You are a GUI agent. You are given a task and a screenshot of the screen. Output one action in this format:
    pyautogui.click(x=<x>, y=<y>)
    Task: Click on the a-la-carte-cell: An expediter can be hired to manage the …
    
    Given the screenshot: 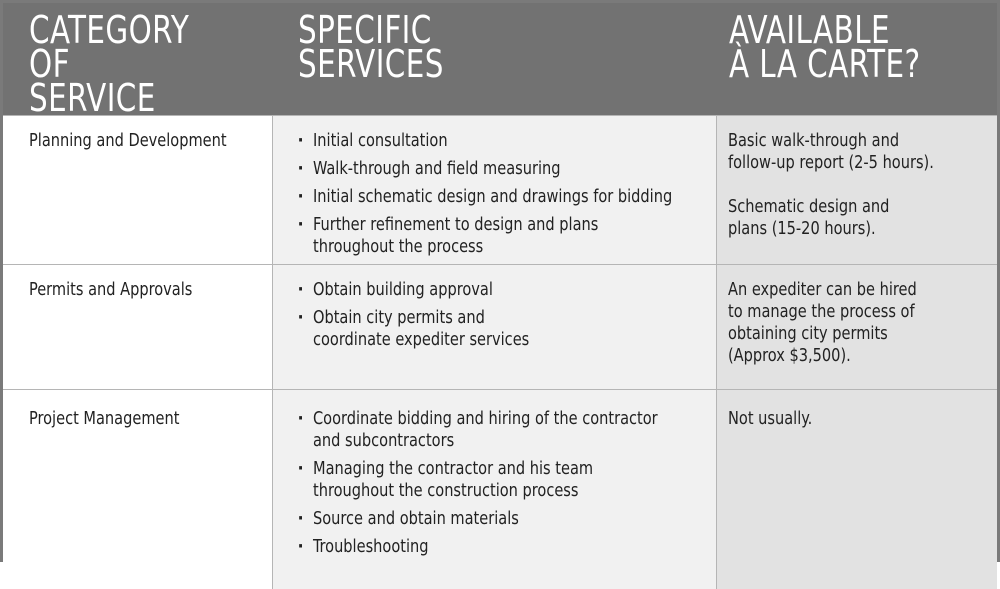 What is the action you would take?
    pyautogui.click(x=857, y=327)
    